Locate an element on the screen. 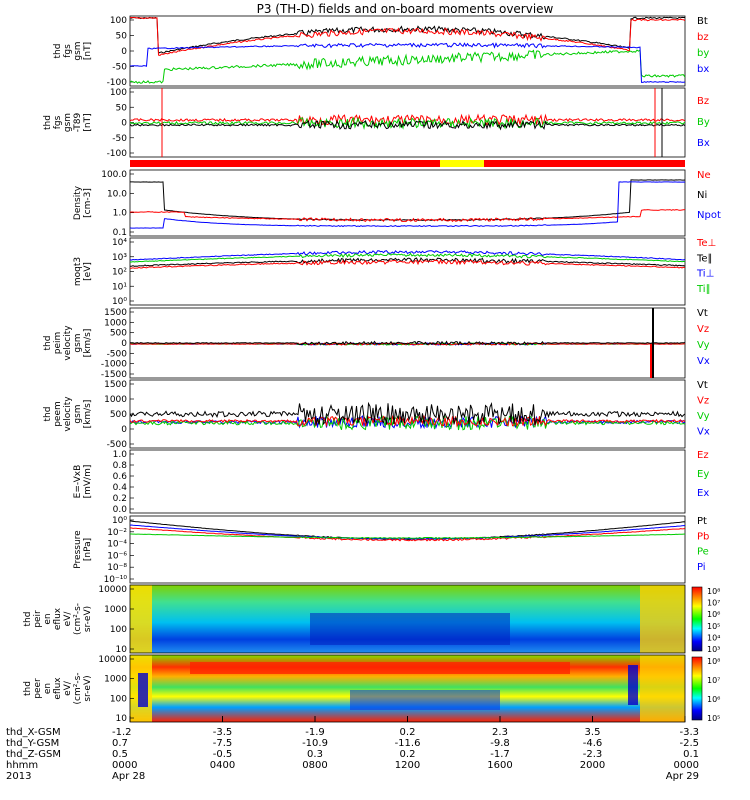 The width and height of the screenshot is (750, 800). y-axis-label: eflux is located at coordinates (58, 688).